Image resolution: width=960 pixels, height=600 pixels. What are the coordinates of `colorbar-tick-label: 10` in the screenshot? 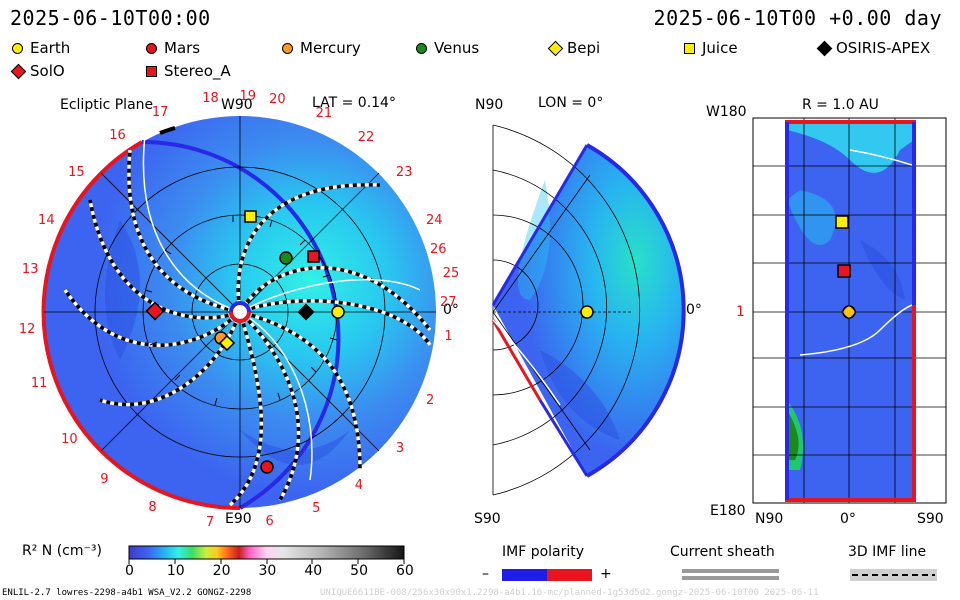 It's located at (175, 571).